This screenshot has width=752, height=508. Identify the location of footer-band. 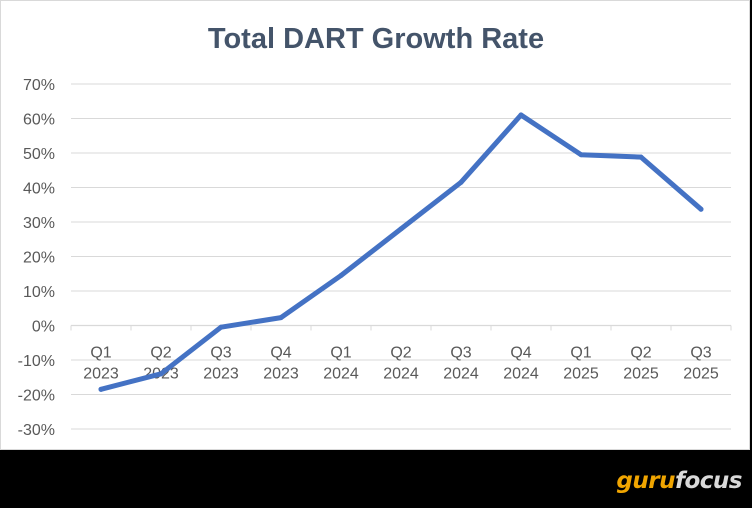
(376, 480).